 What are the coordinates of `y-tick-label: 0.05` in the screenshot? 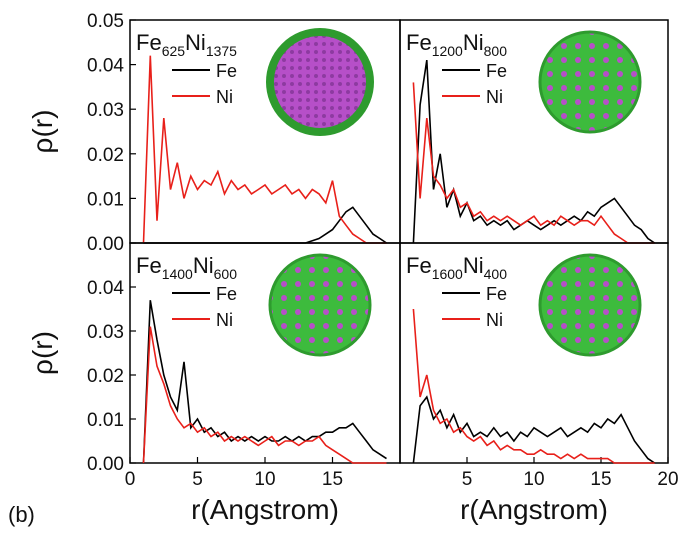 It's located at (105, 21).